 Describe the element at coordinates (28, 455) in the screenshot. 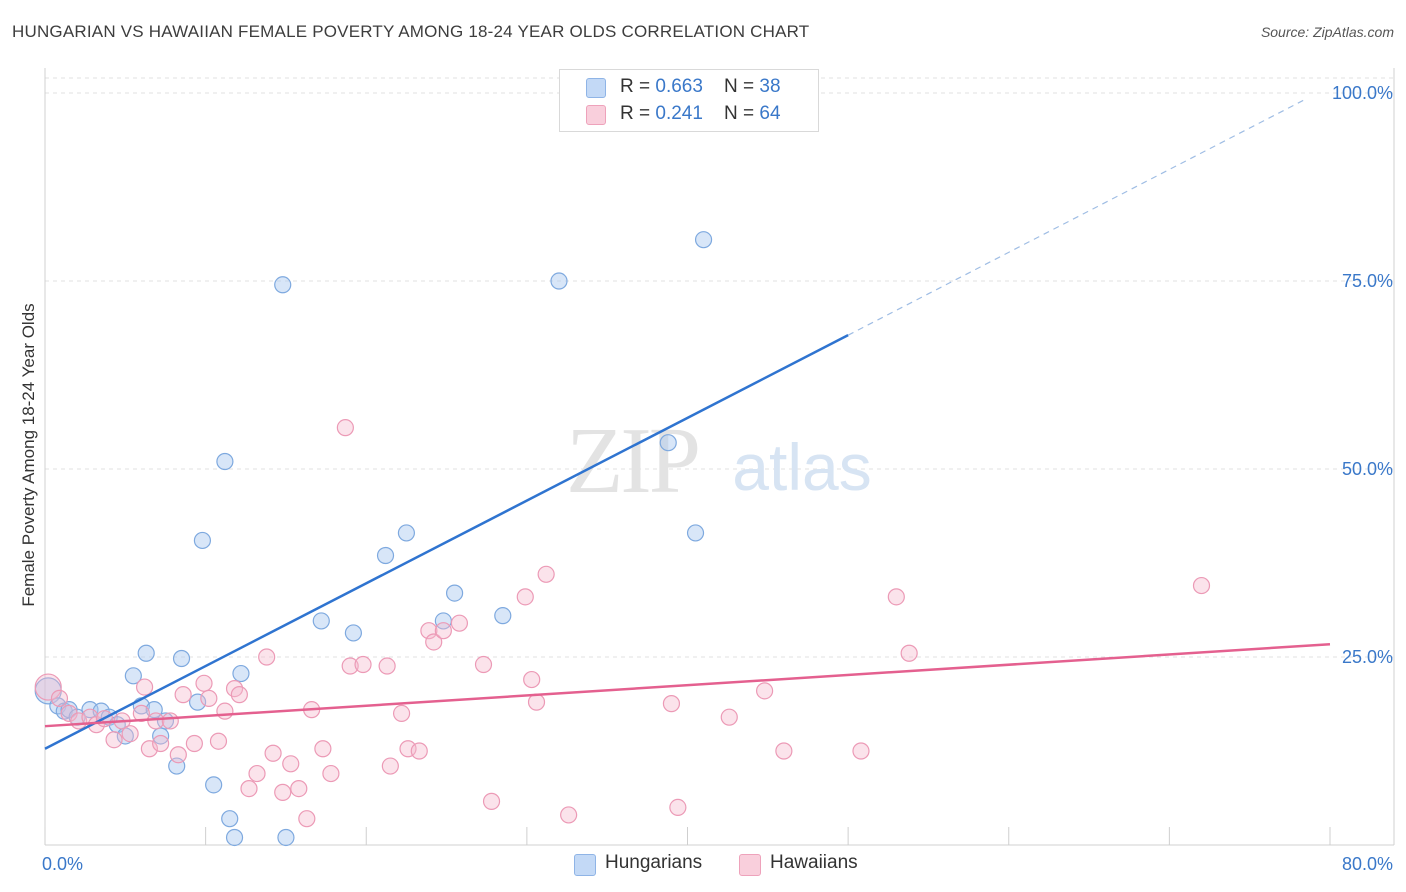

I see `y-axis-label: Female Poverty Among 18-24 Year Olds` at that location.